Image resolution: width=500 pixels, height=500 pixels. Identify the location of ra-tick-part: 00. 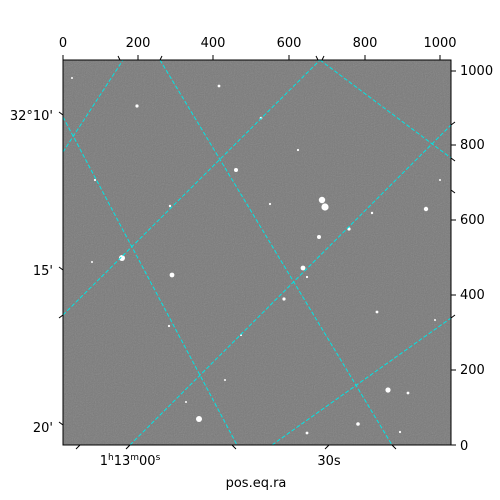
(147, 461).